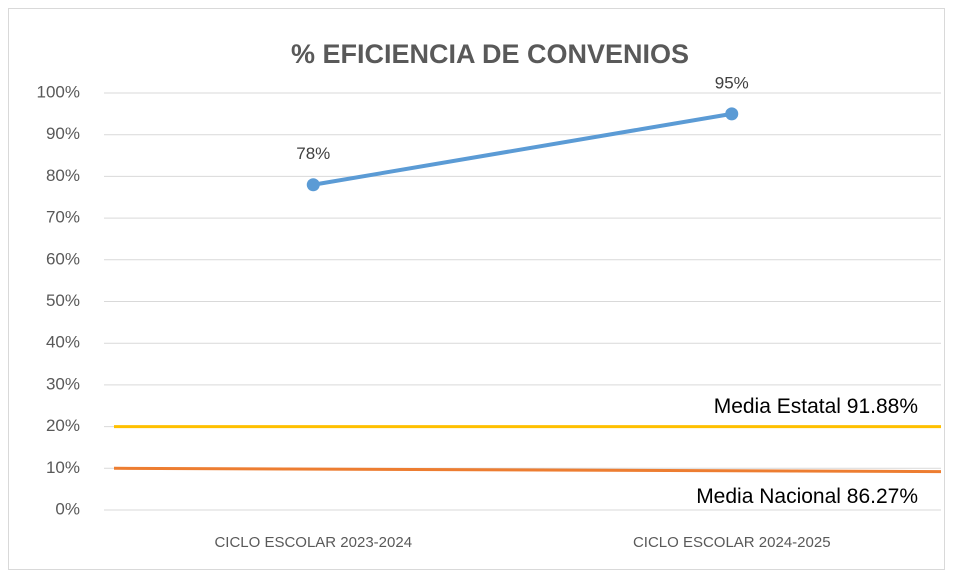 This screenshot has height=578, width=953. I want to click on y-tick-label: 0%, so click(67, 508).